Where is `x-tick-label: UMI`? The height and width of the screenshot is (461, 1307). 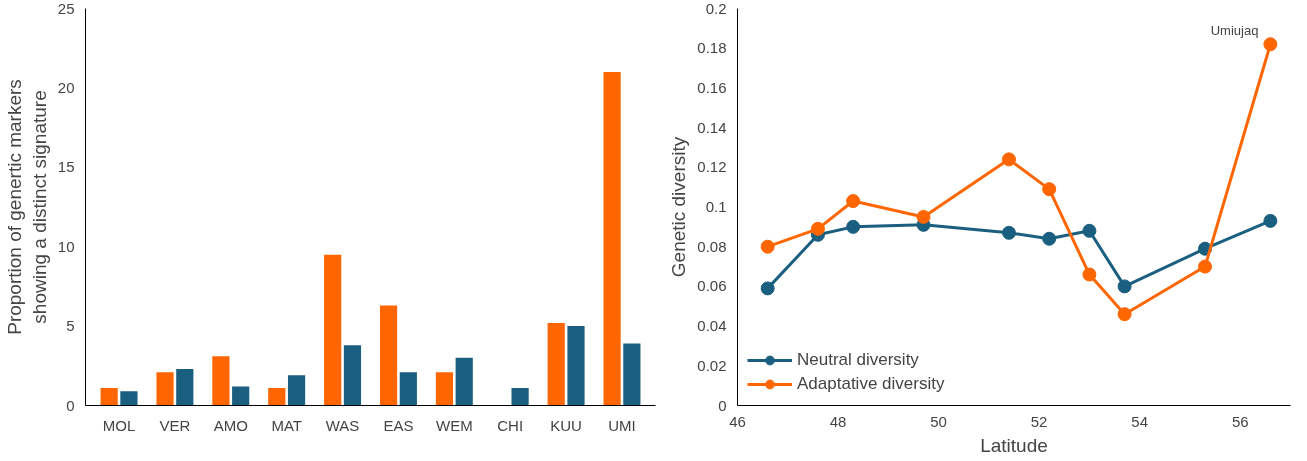
x-tick-label: UMI is located at coordinates (622, 425).